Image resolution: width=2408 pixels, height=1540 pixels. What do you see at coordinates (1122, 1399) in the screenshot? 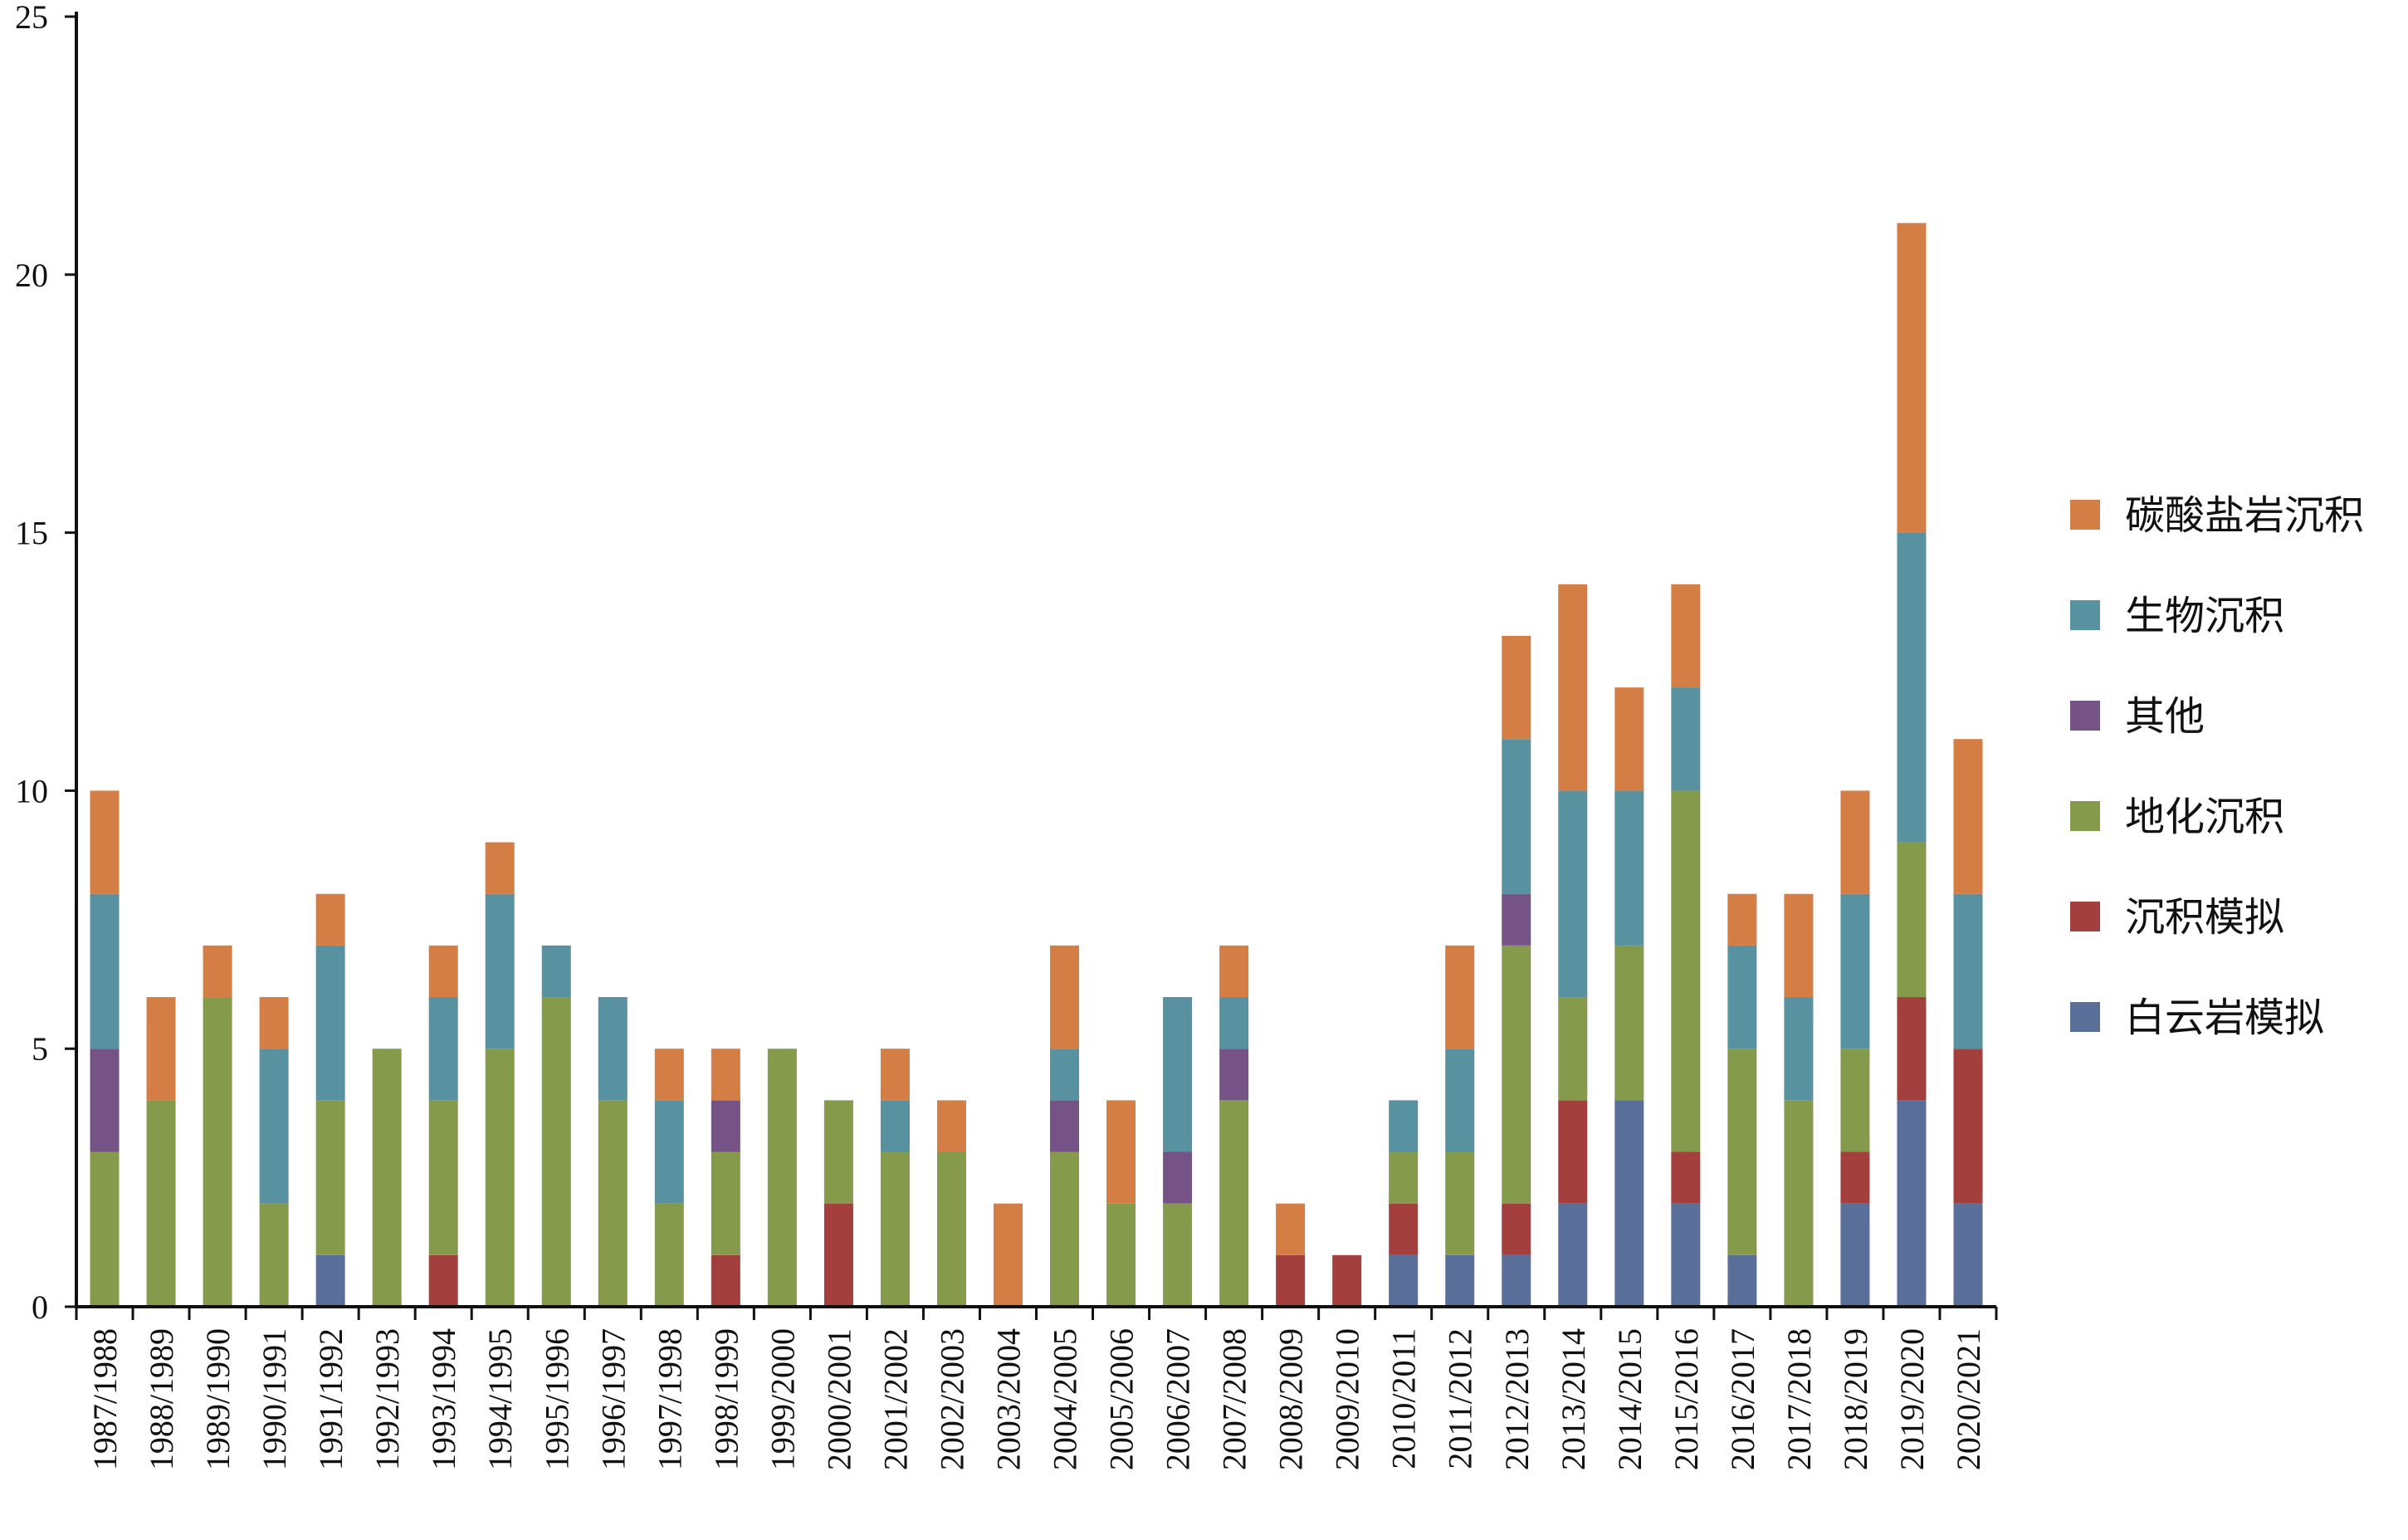
I see `x-tick-label-19: 2005/2006` at bounding box center [1122, 1399].